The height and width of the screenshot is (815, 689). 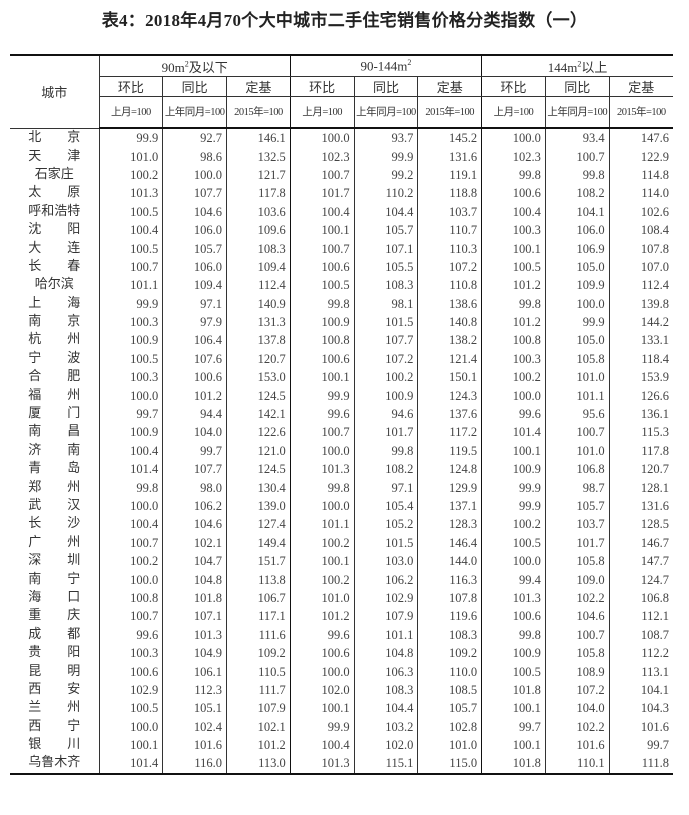 What do you see at coordinates (513, 230) in the screenshot?
I see `index-value-mom: 100.3` at bounding box center [513, 230].